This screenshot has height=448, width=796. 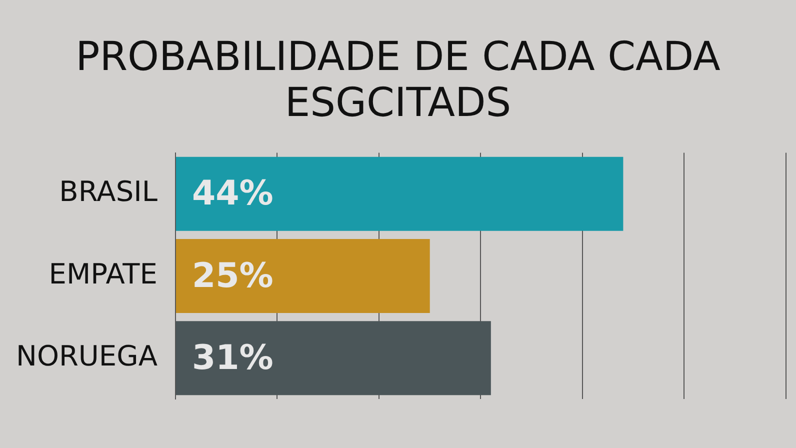 What do you see at coordinates (108, 191) in the screenshot?
I see `y-tick-label: BRASIL` at bounding box center [108, 191].